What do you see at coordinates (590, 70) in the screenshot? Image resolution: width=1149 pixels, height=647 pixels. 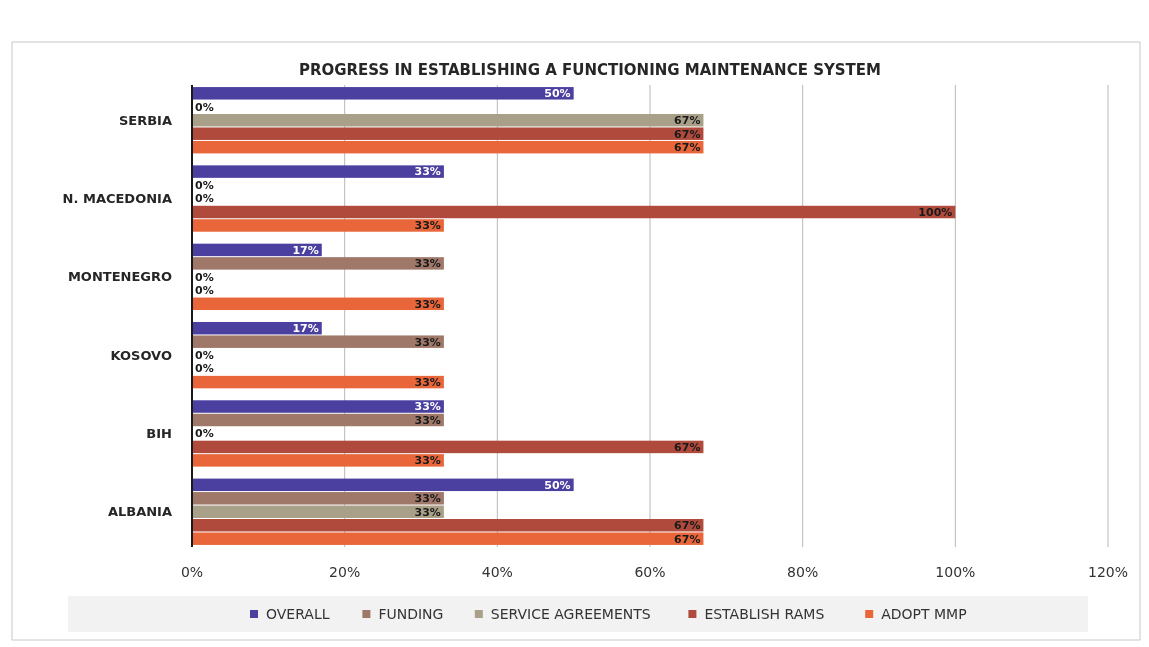 I see `chart-title: PROGRESS IN ESTABLISHING A FUNCTIONING MAINTENANCE SYSTEM` at bounding box center [590, 70].